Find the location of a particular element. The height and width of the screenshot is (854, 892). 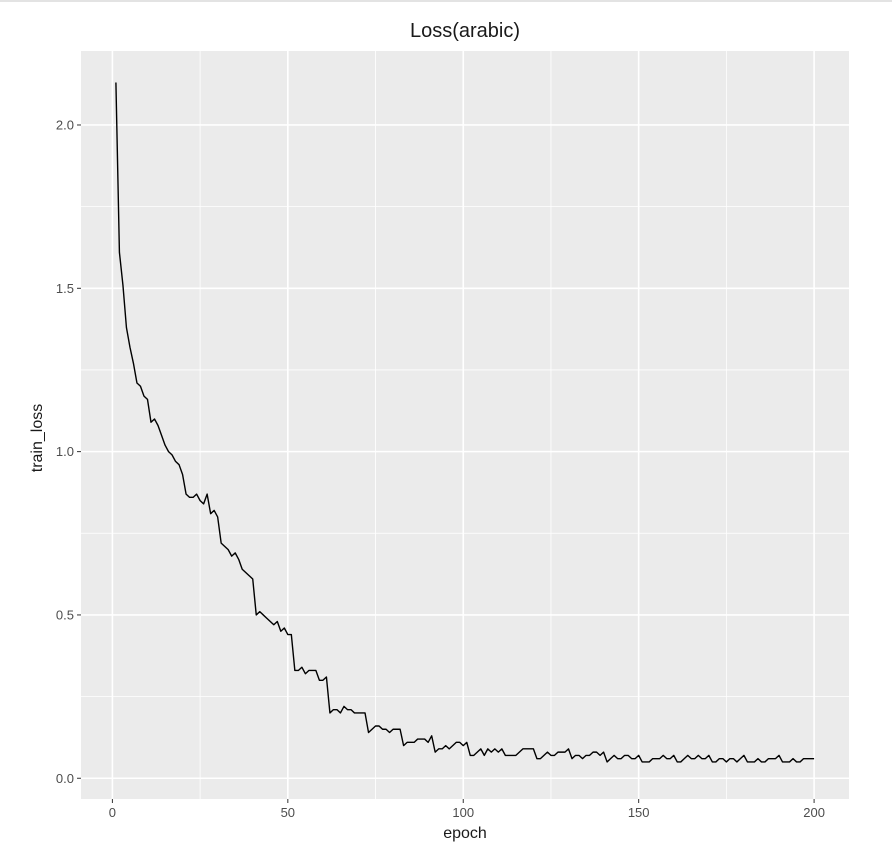

chart-title: Loss(arabic) is located at coordinates (465, 31).